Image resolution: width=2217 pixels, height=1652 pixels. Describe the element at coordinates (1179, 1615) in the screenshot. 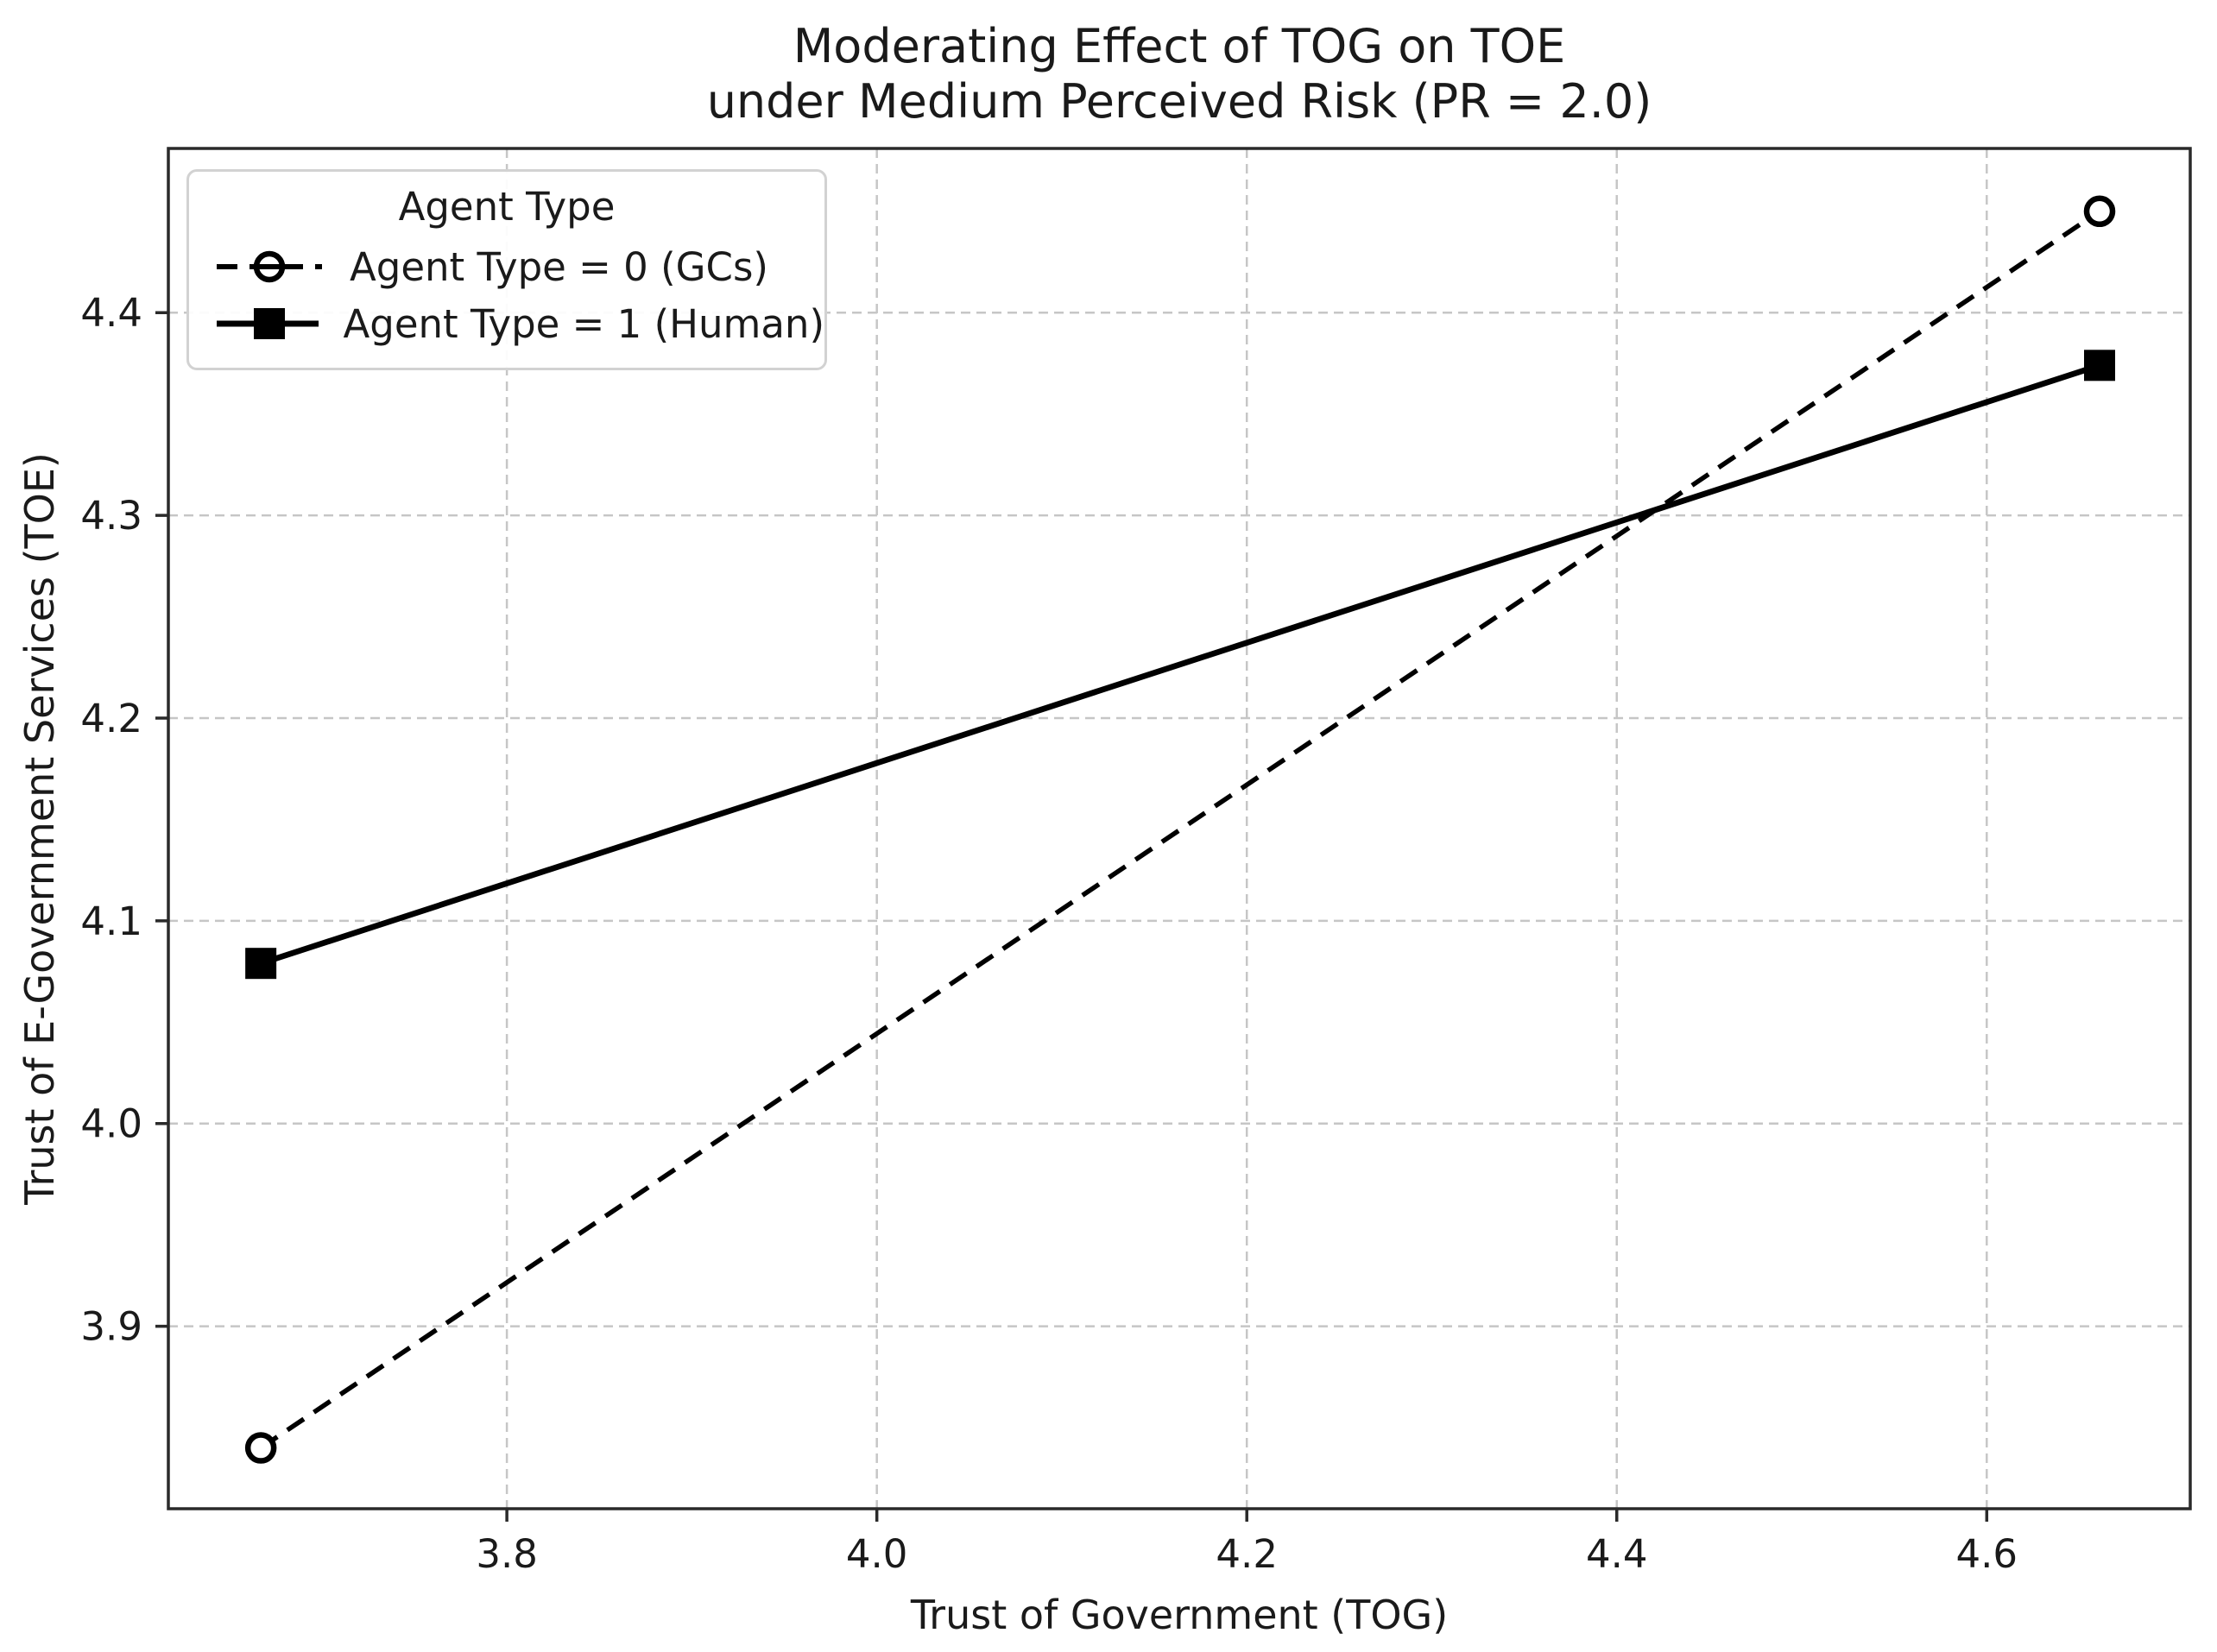

I see `x-axis-label: Trust of Government (TOG)` at that location.